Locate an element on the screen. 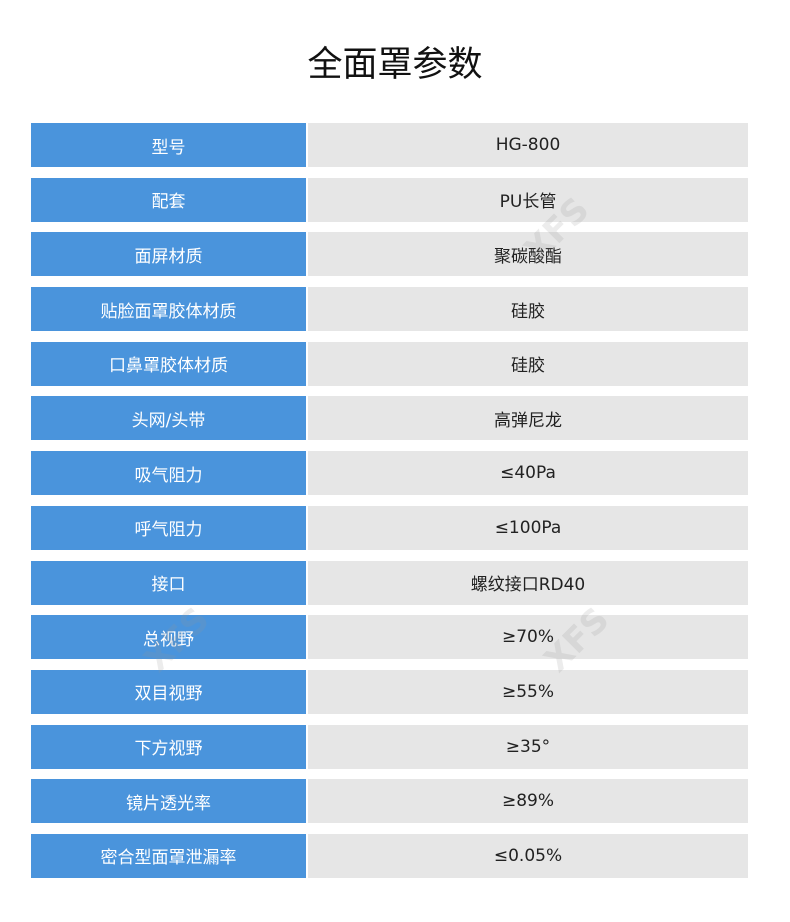 Image resolution: width=790 pixels, height=922 pixels. table-row: 口鼻罩胶体材质 硅胶 is located at coordinates (389, 363).